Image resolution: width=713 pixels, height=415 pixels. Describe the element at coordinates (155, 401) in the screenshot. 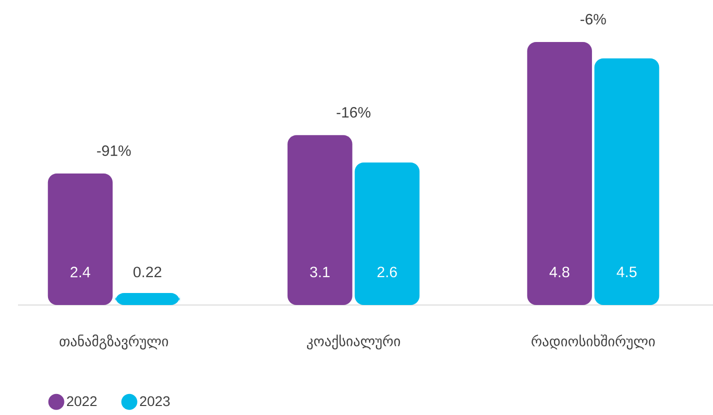

I see `legend-label: 2023` at that location.